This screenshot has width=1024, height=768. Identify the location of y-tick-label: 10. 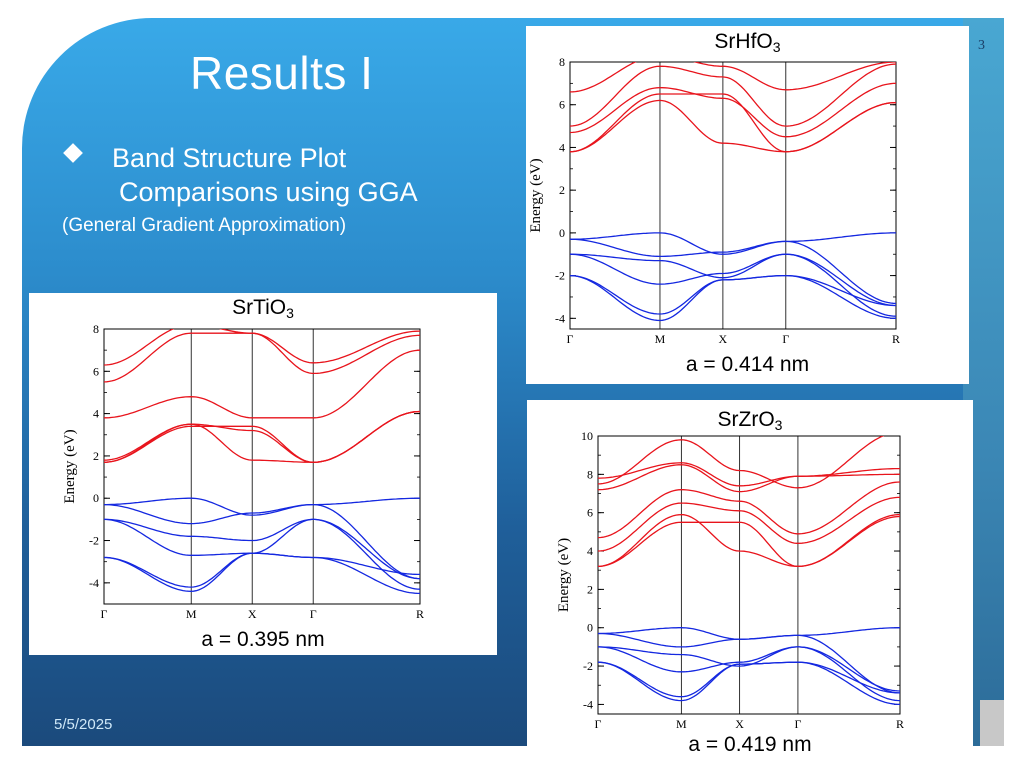
(587, 436).